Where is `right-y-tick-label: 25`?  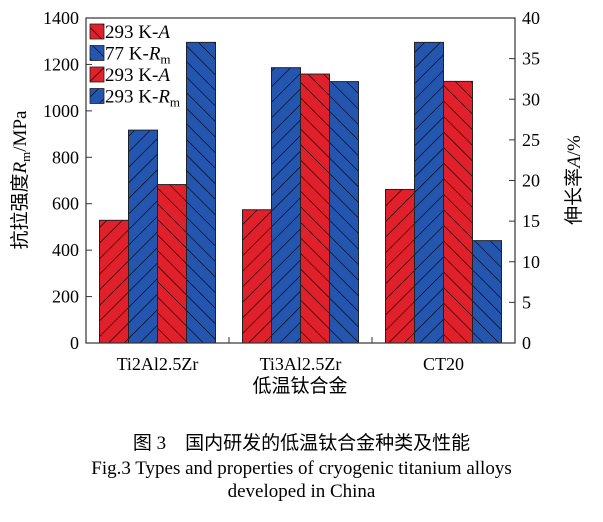 right-y-tick-label: 25 is located at coordinates (531, 140).